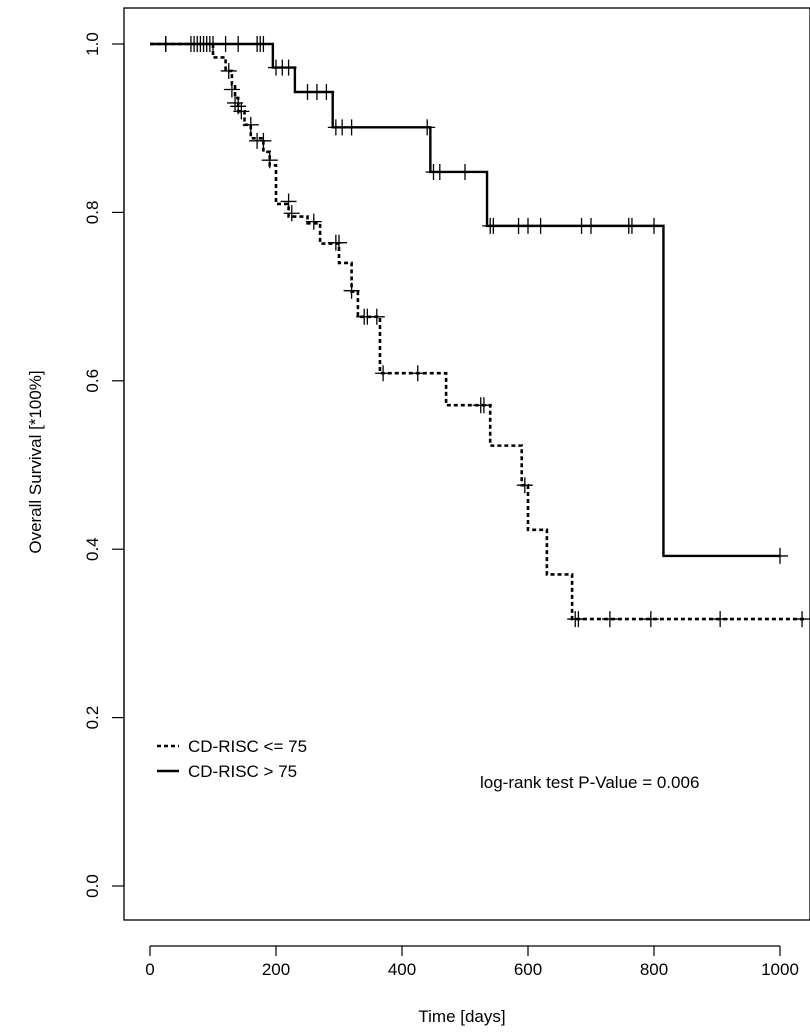 The height and width of the screenshot is (1032, 810). What do you see at coordinates (232, 759) in the screenshot?
I see `legend: CD-RISC <= 75 CD-RISC > 75` at bounding box center [232, 759].